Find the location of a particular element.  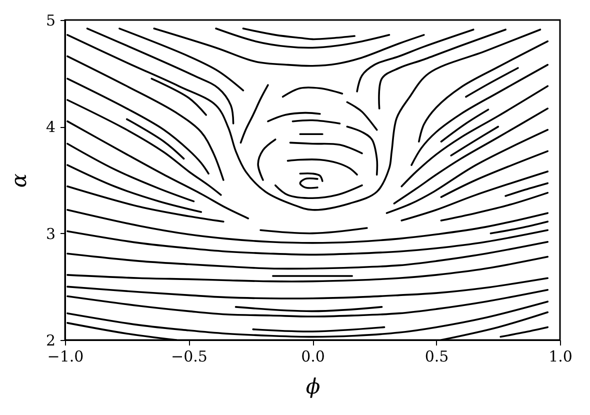

y-tick-label: 5 is located at coordinates (51, 21).